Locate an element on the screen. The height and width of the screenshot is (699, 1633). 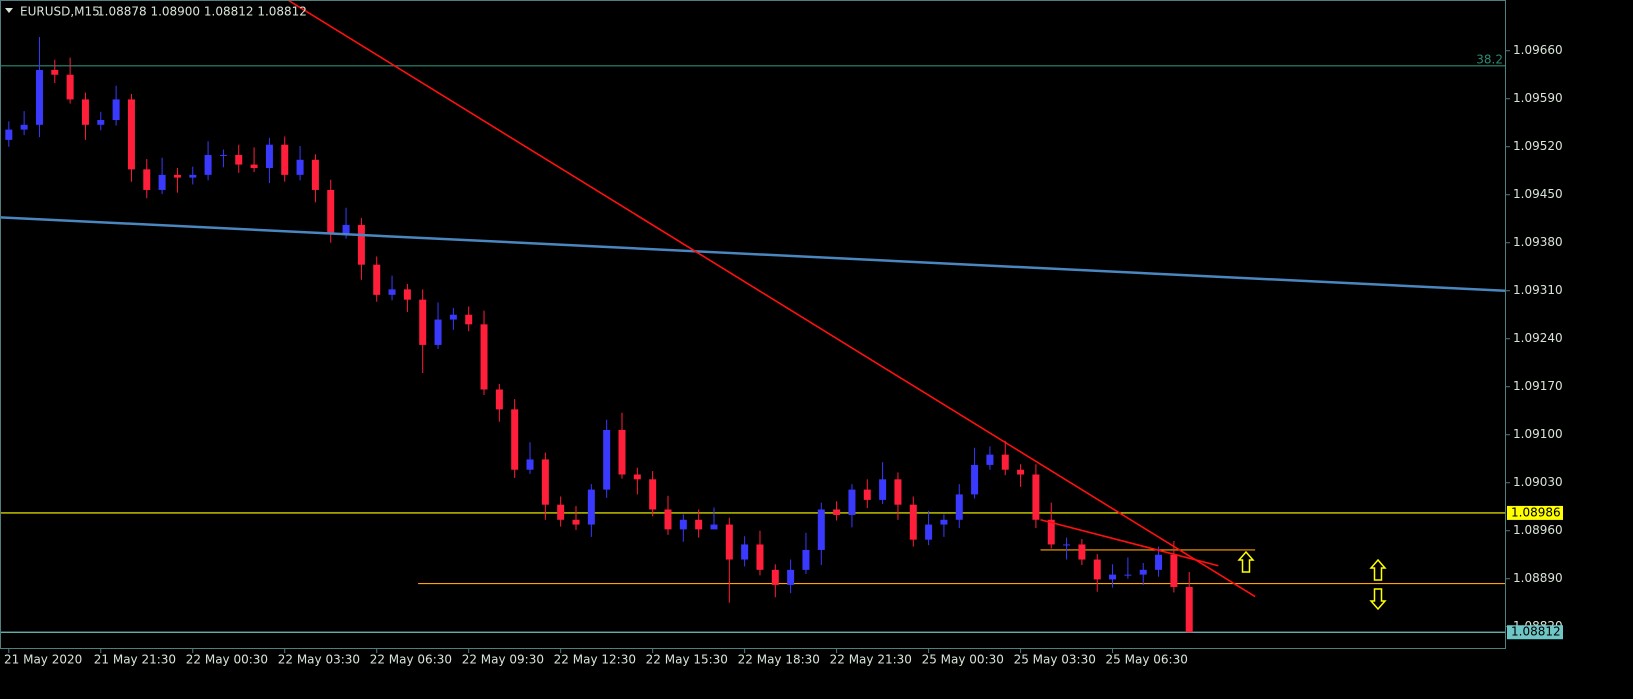
y-tick-label: 1.09590 is located at coordinates (1538, 98).